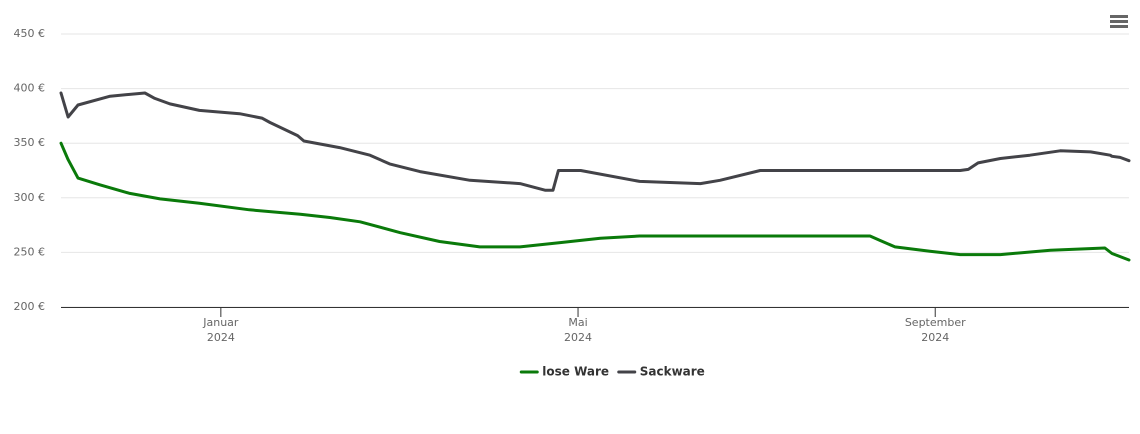 The image size is (1140, 434). What do you see at coordinates (577, 322) in the screenshot?
I see `x-tick-label: Mai` at bounding box center [577, 322].